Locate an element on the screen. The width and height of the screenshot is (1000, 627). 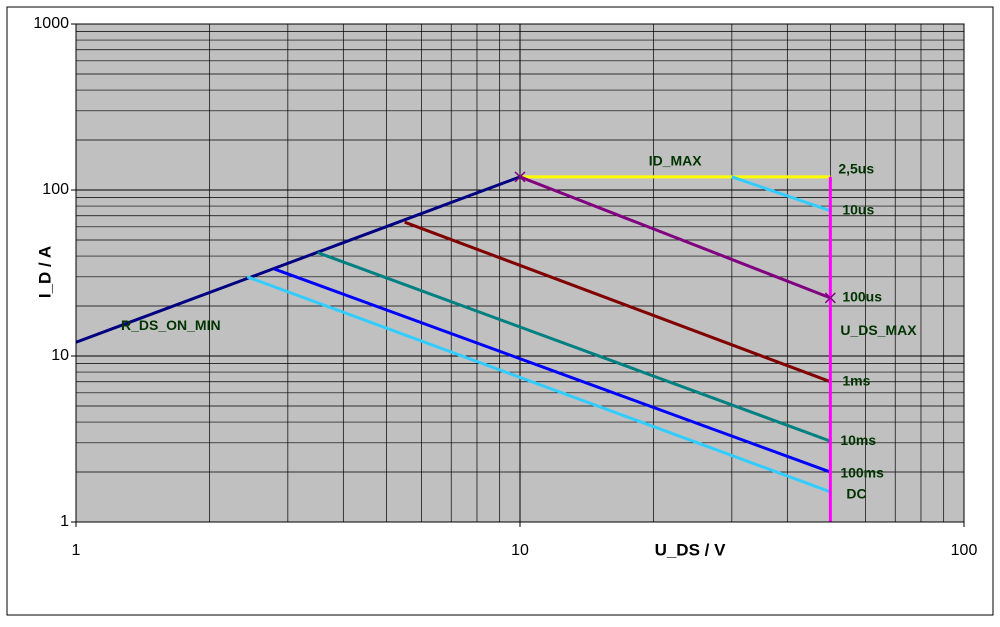
y-tick-label: 100 is located at coordinates (55, 189).